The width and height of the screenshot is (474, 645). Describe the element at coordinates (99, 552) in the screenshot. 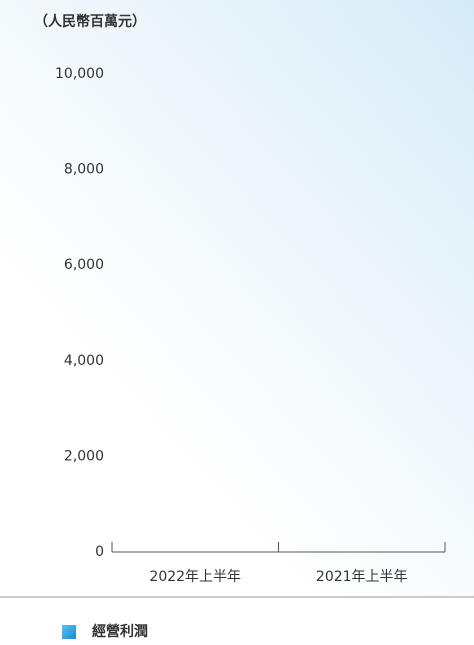

I see `y-tick-label: 0` at that location.